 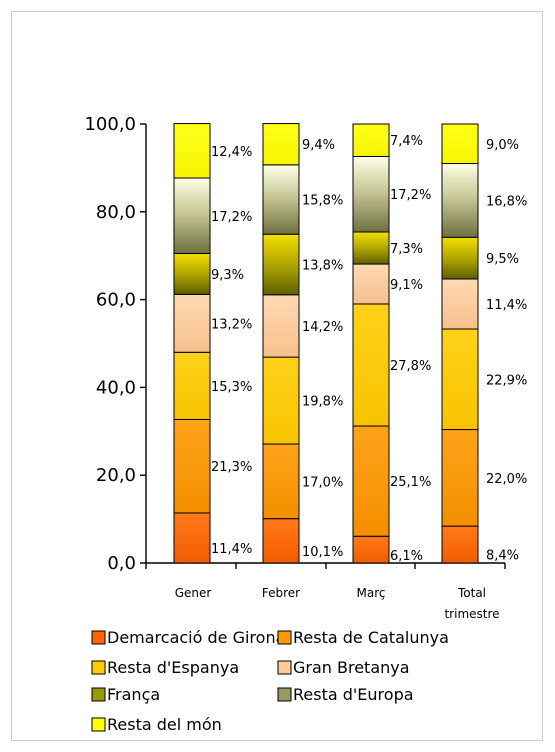 What do you see at coordinates (133, 694) in the screenshot?
I see `legend-label: França` at bounding box center [133, 694].